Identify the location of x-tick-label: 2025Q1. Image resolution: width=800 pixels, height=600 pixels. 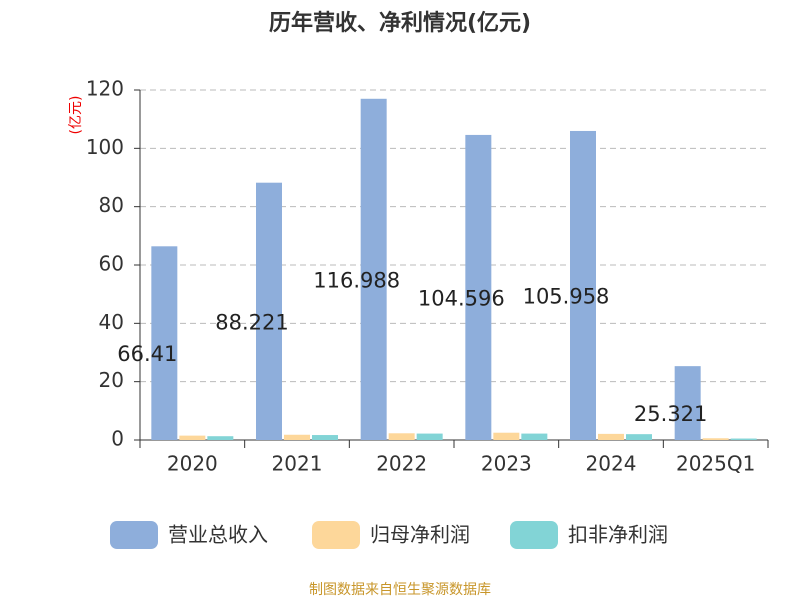
(715, 464).